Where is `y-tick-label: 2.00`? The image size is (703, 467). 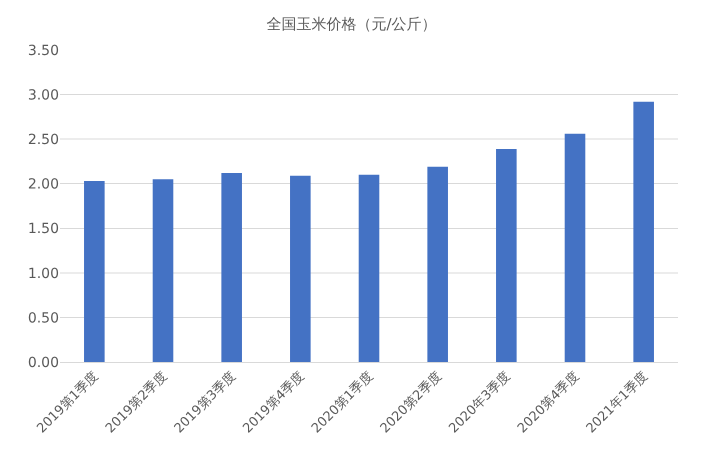 y-tick-label: 2.00 is located at coordinates (43, 184).